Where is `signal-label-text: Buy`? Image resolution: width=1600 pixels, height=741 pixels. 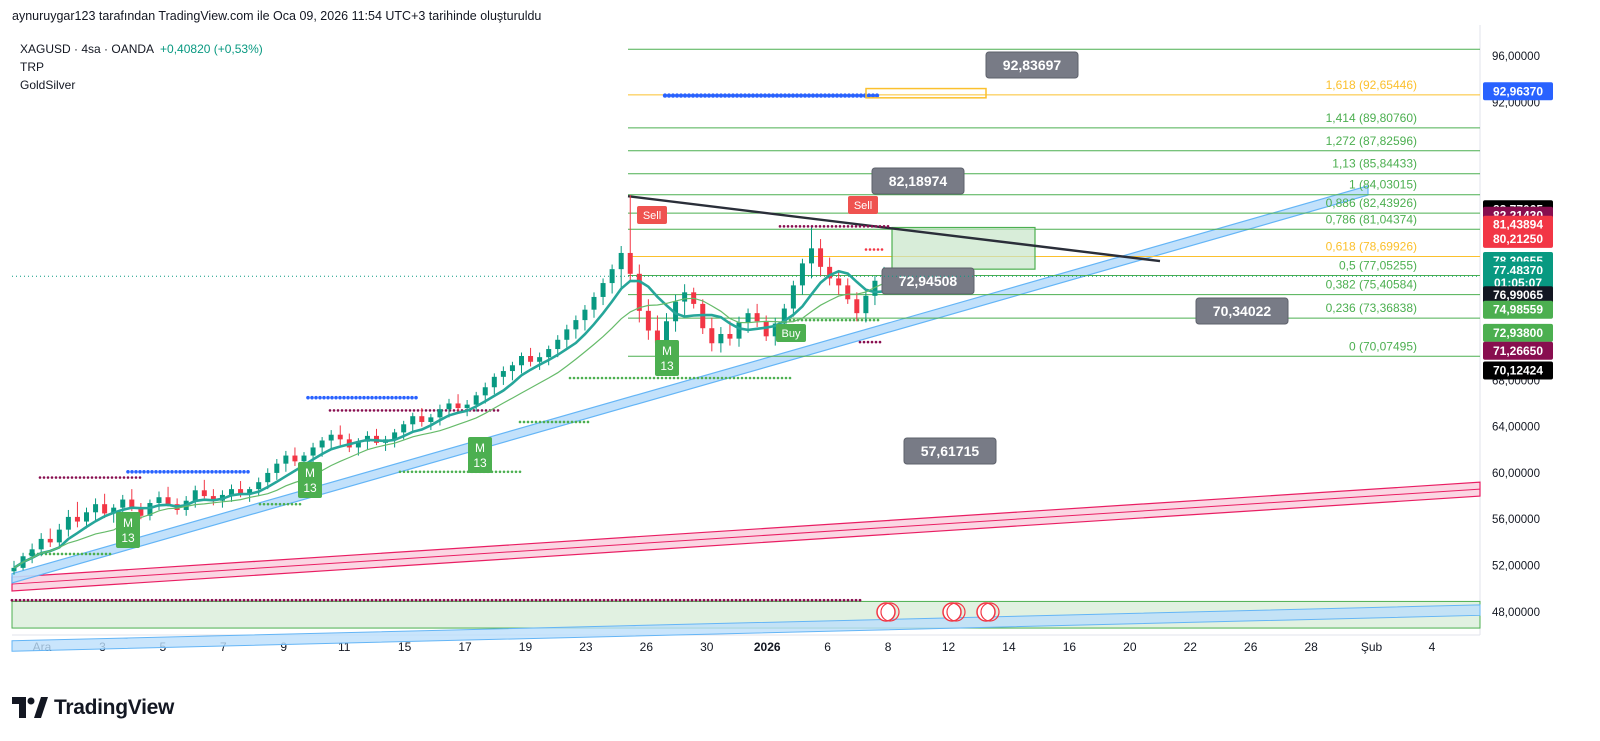 signal-label-text: Buy is located at coordinates (791, 334).